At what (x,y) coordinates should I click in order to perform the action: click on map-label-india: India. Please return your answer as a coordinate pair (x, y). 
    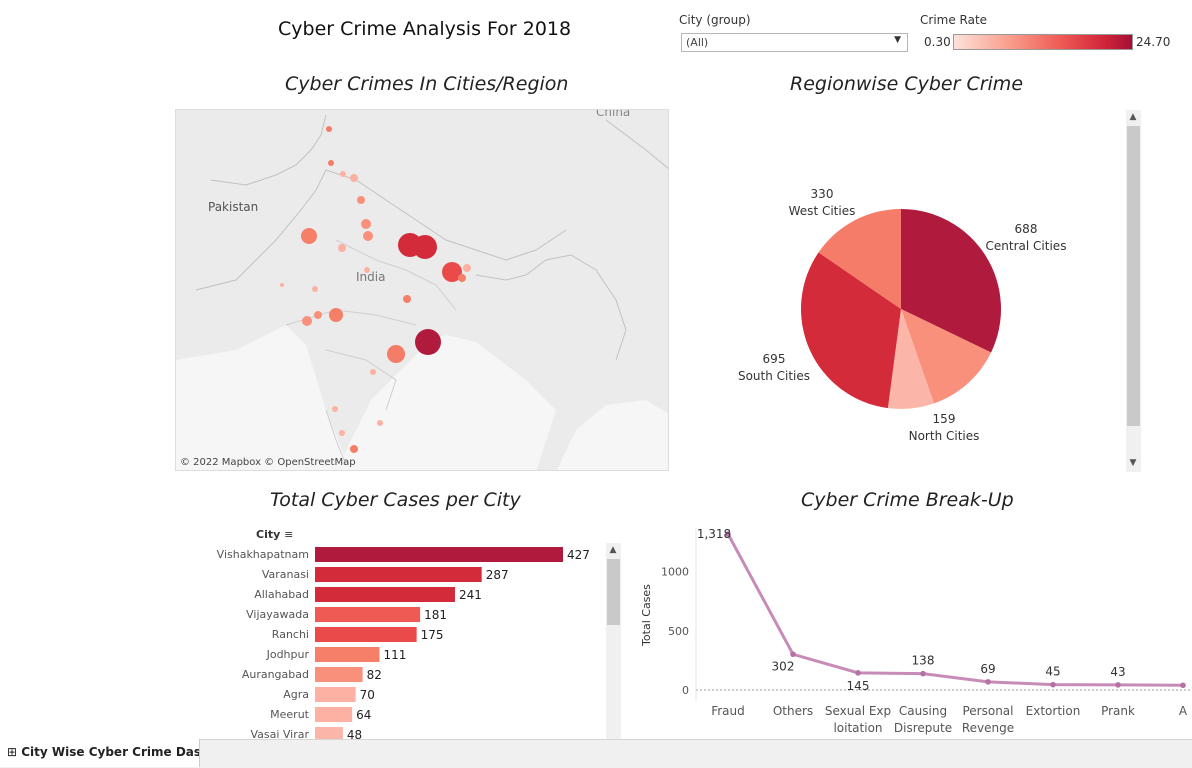
    Looking at the image, I should click on (370, 277).